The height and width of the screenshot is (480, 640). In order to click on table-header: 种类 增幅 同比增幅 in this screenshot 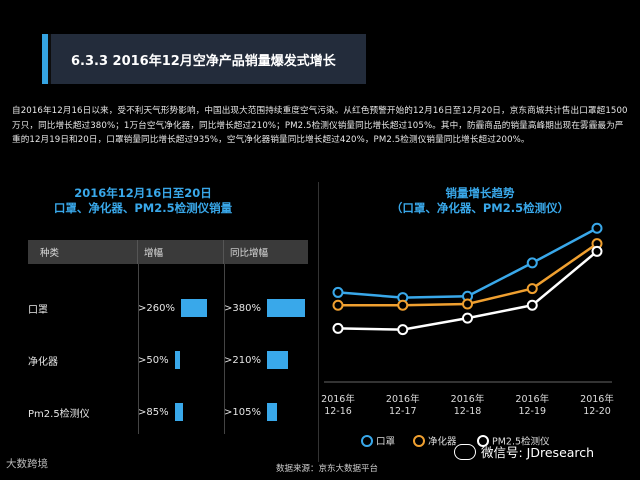, I will do `click(168, 252)`.